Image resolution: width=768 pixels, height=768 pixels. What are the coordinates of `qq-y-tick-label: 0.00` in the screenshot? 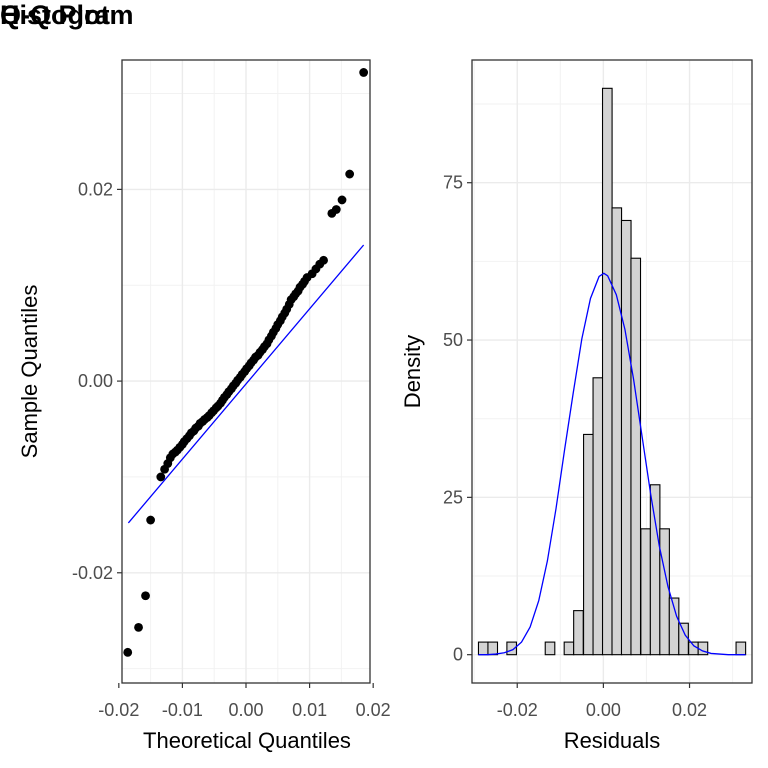 It's located at (95, 381).